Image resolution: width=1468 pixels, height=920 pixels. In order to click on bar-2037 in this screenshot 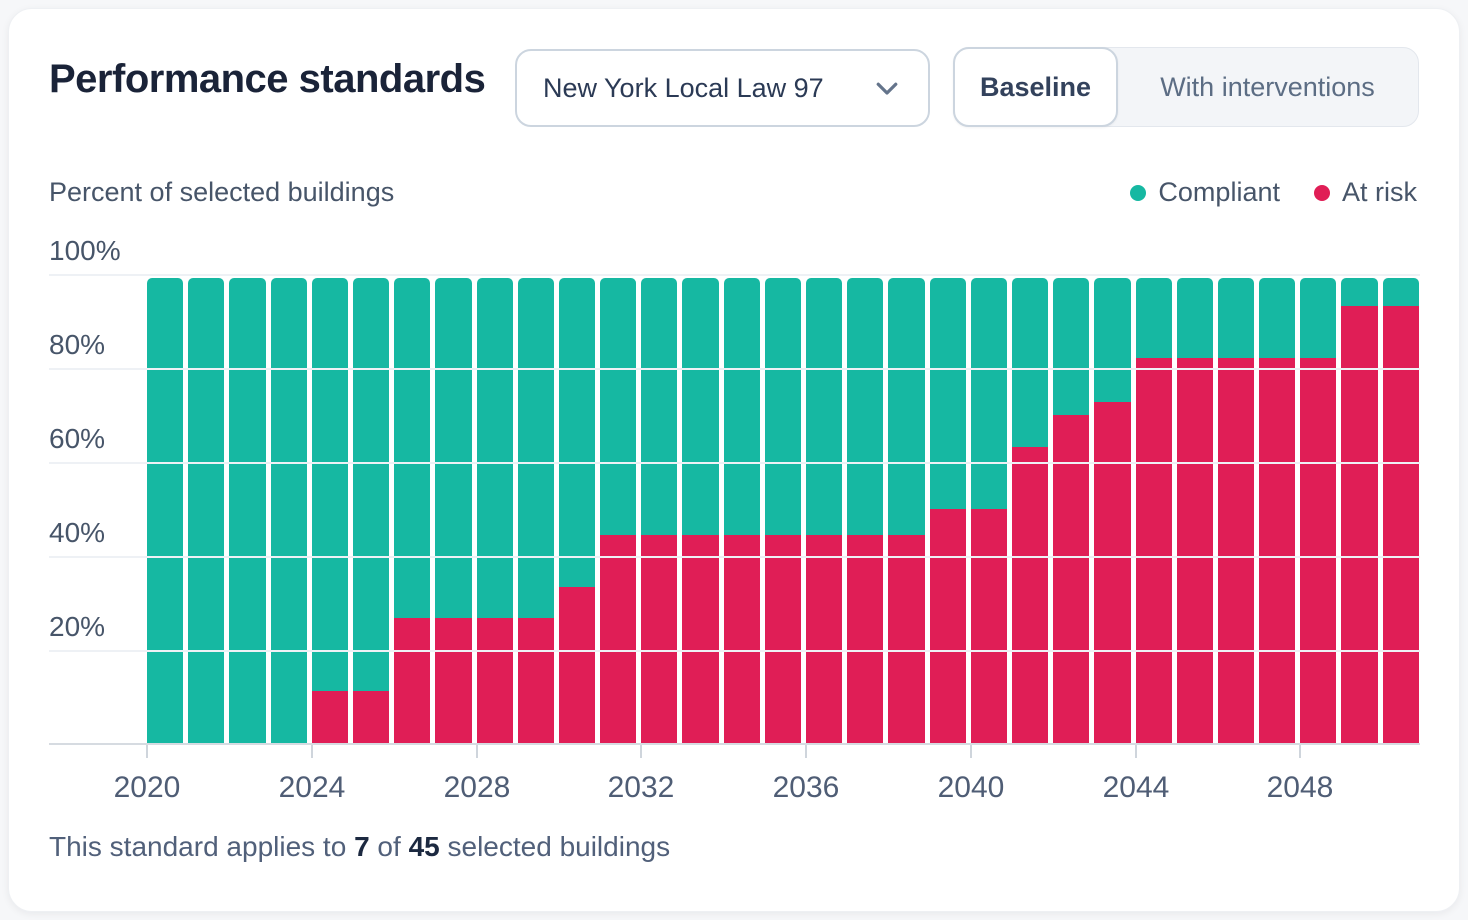, I will do `click(865, 509)`.